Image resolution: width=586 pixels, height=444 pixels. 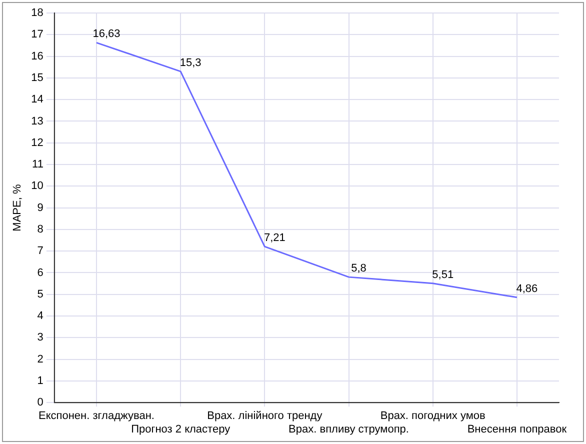 What do you see at coordinates (181, 429) in the screenshot?
I see `x-tick-label: Прогноз 2 кластеру` at bounding box center [181, 429].